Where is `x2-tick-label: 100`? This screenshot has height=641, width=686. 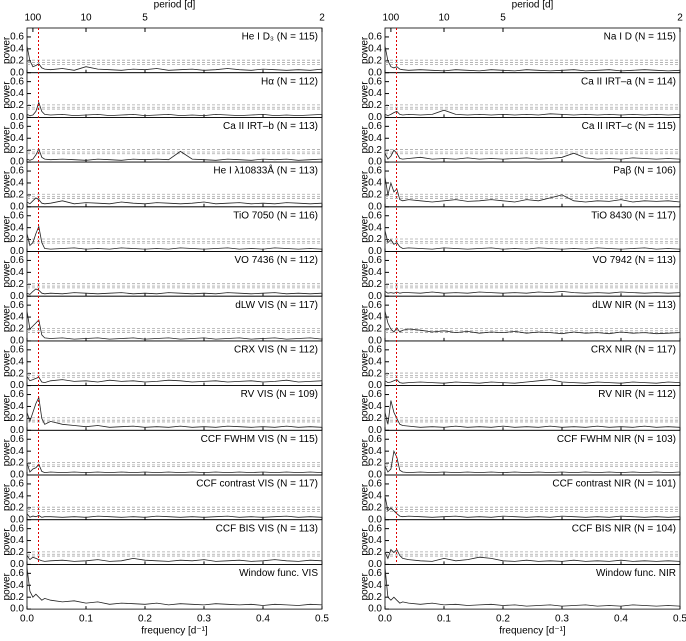
x2-tick-label: 100 is located at coordinates (33, 18).